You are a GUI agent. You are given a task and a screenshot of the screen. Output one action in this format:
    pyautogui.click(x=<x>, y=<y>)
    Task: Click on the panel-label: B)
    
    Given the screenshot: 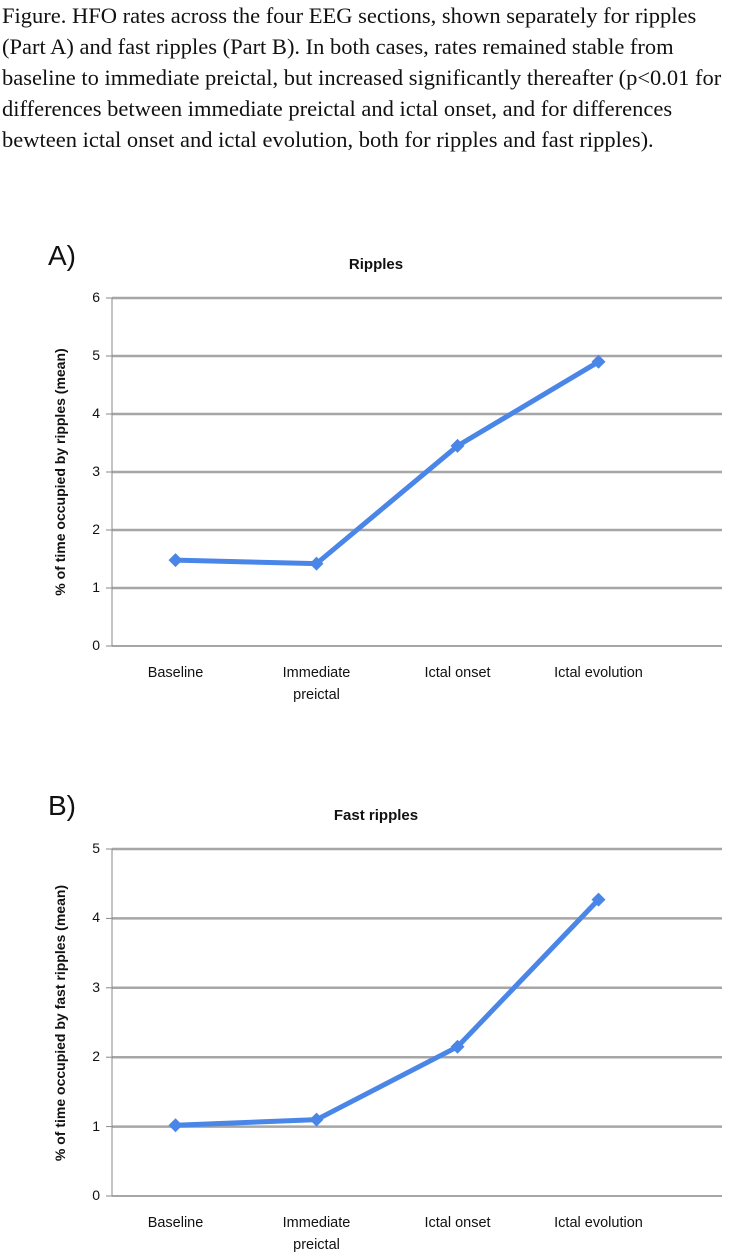 What is the action you would take?
    pyautogui.click(x=62, y=805)
    